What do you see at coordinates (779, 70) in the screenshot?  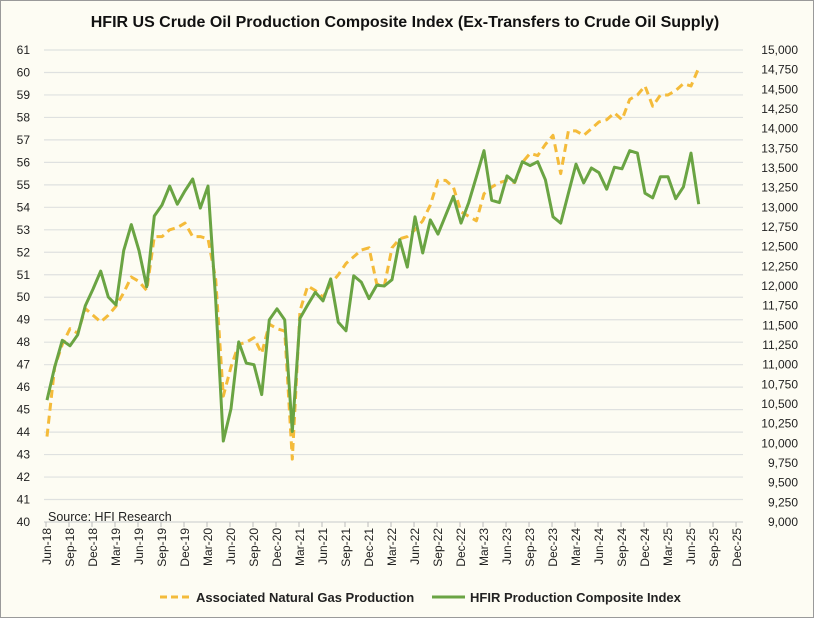 I see `right-tick-label: 14,750` at bounding box center [779, 70].